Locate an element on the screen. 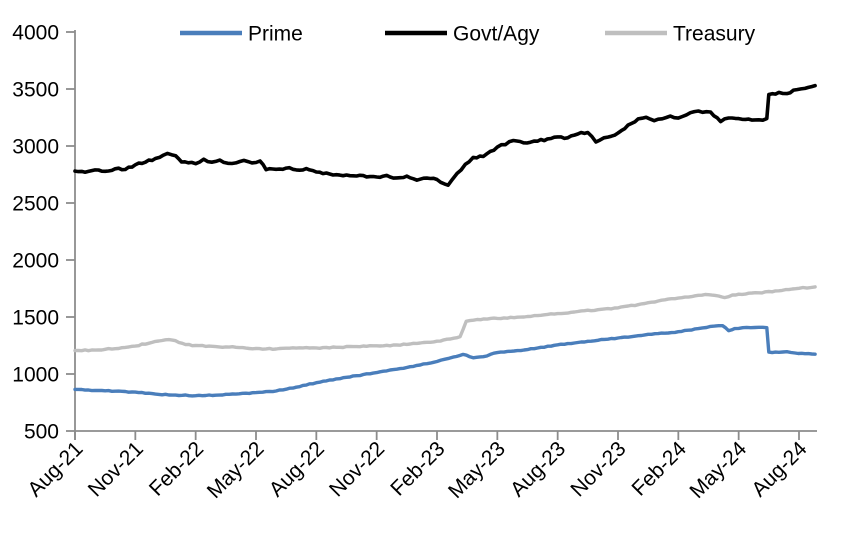  y-tick-label: 500 is located at coordinates (41, 432).